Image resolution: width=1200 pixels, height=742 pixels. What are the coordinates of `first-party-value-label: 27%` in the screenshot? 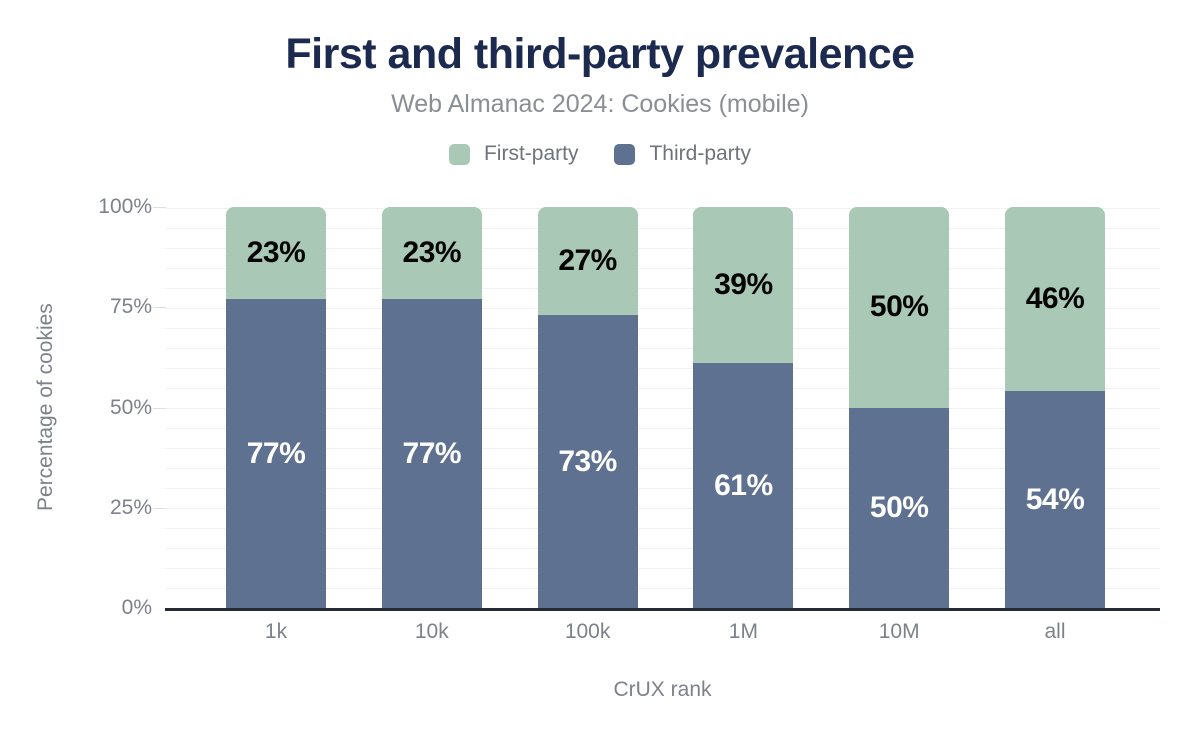 It's located at (587, 261).